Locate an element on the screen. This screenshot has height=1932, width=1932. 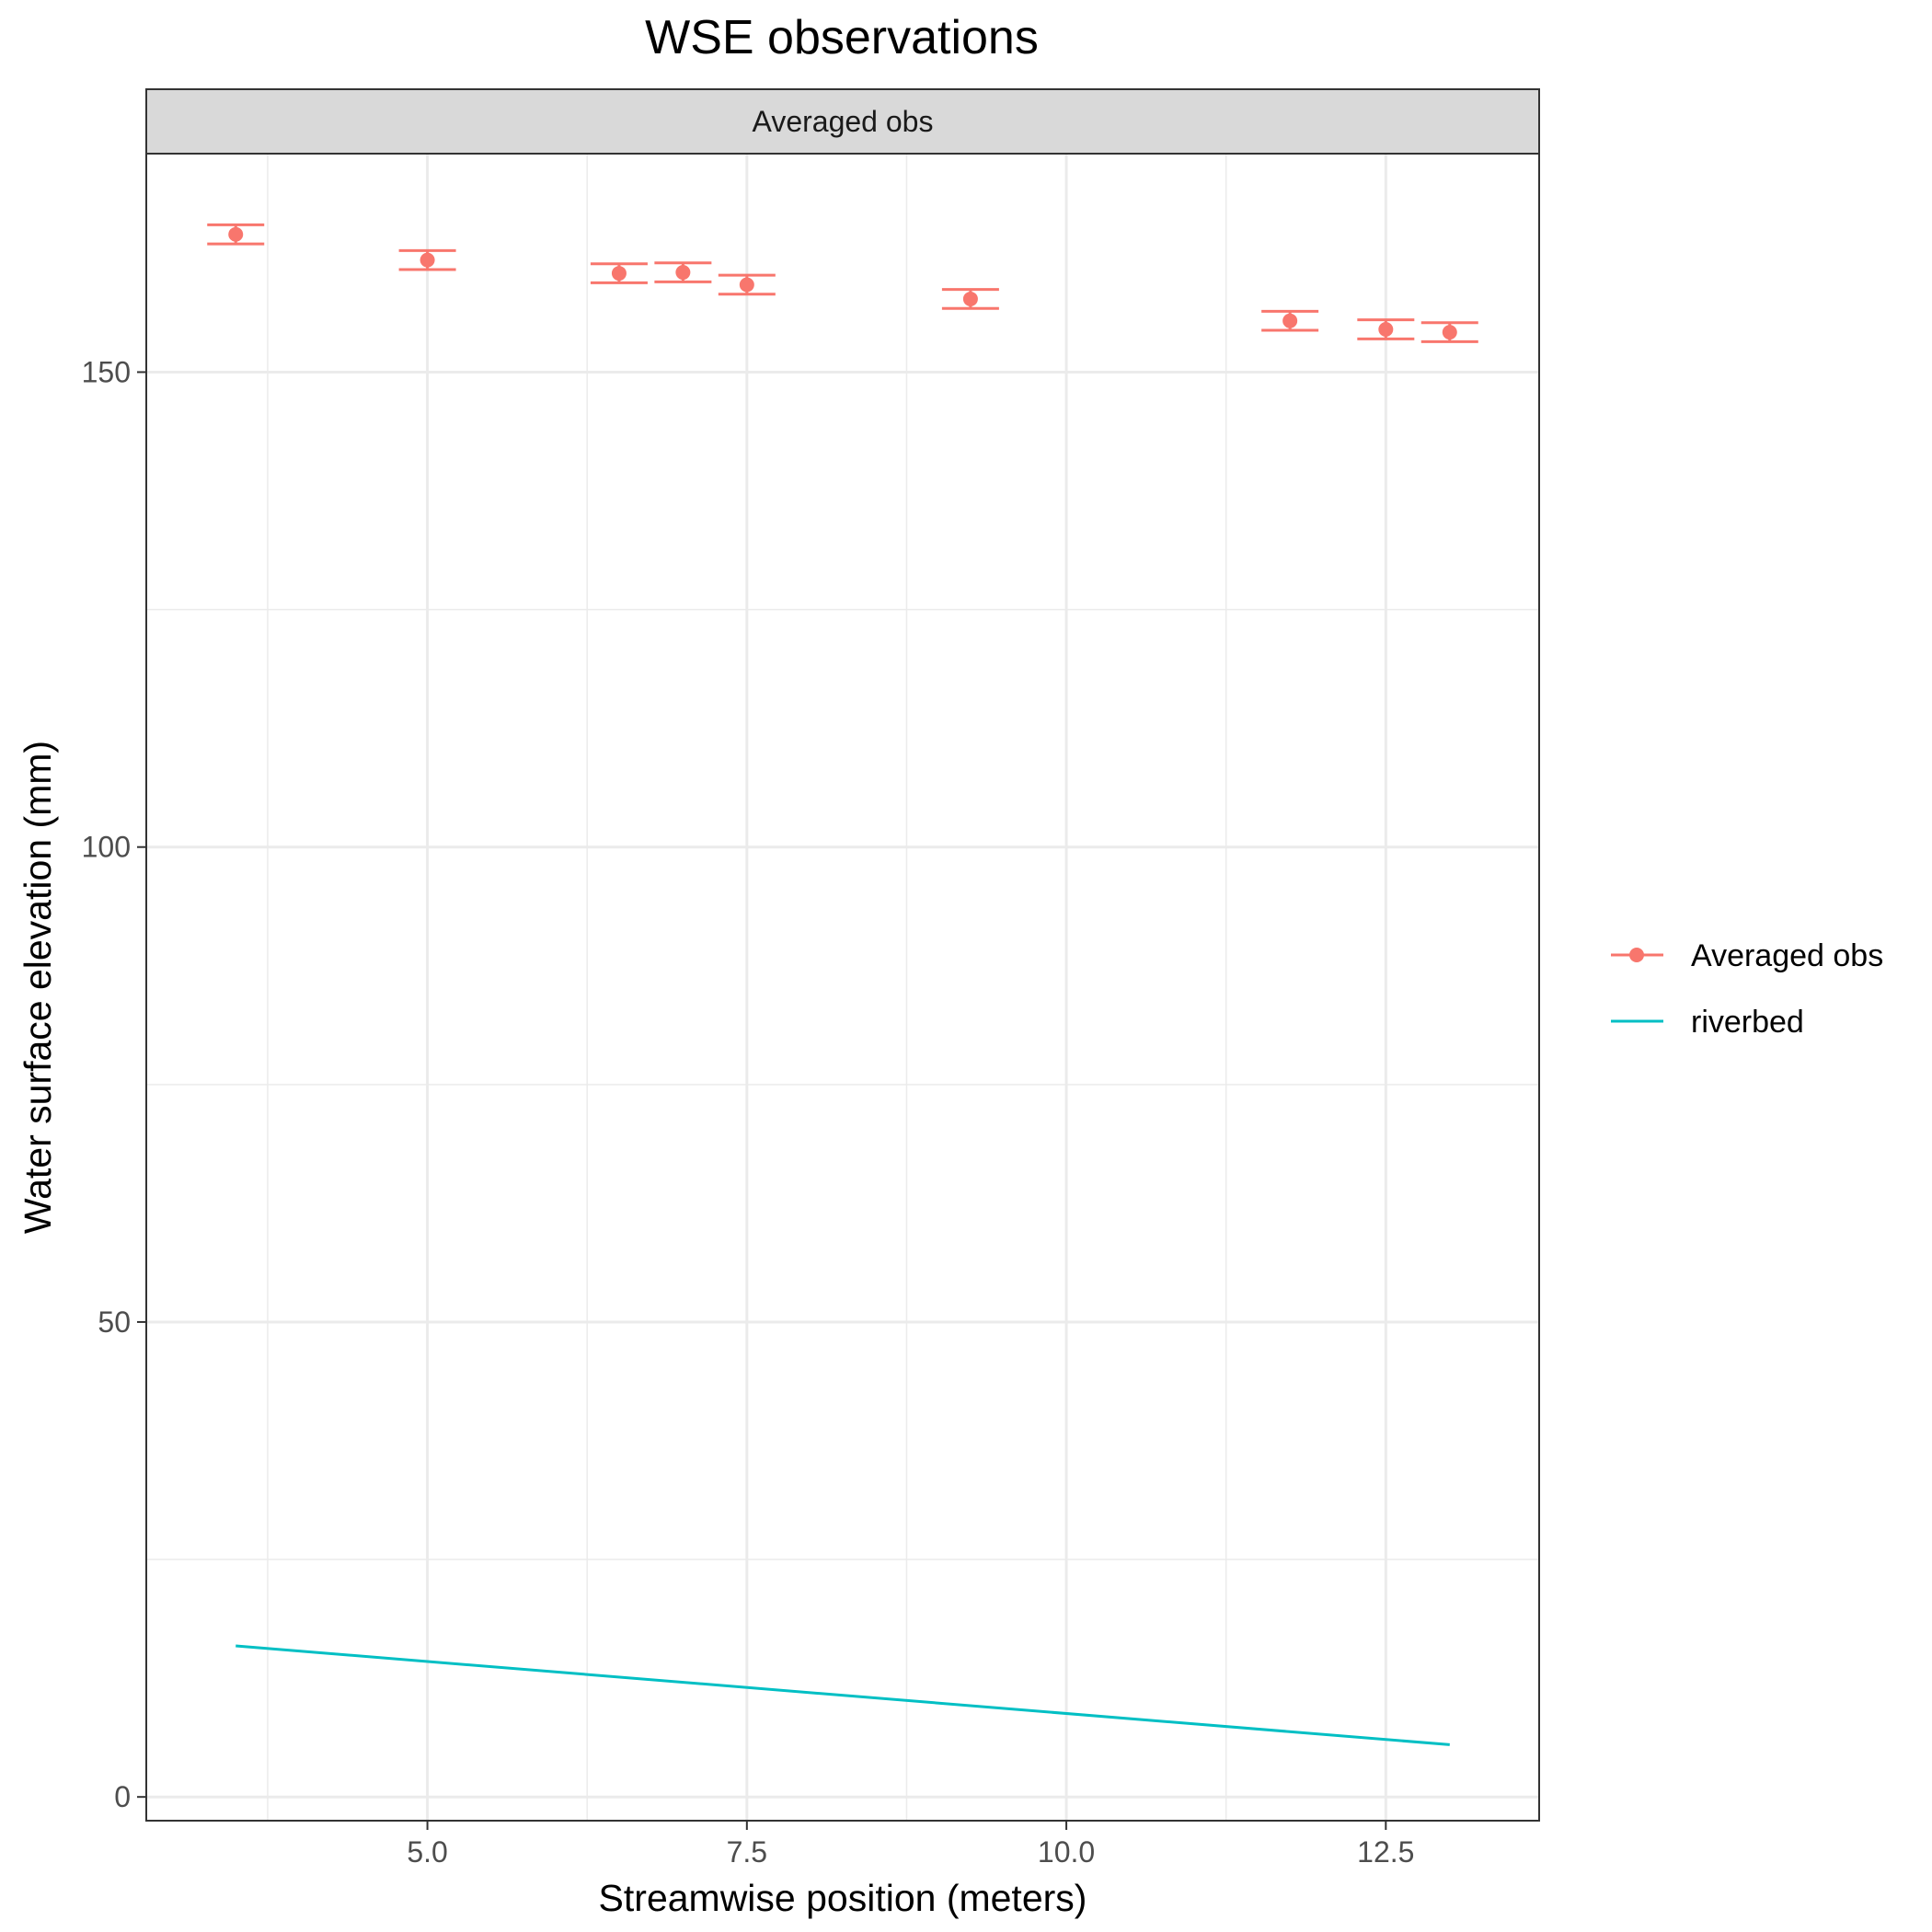
y-tick-label: 0 is located at coordinates (122, 1796).